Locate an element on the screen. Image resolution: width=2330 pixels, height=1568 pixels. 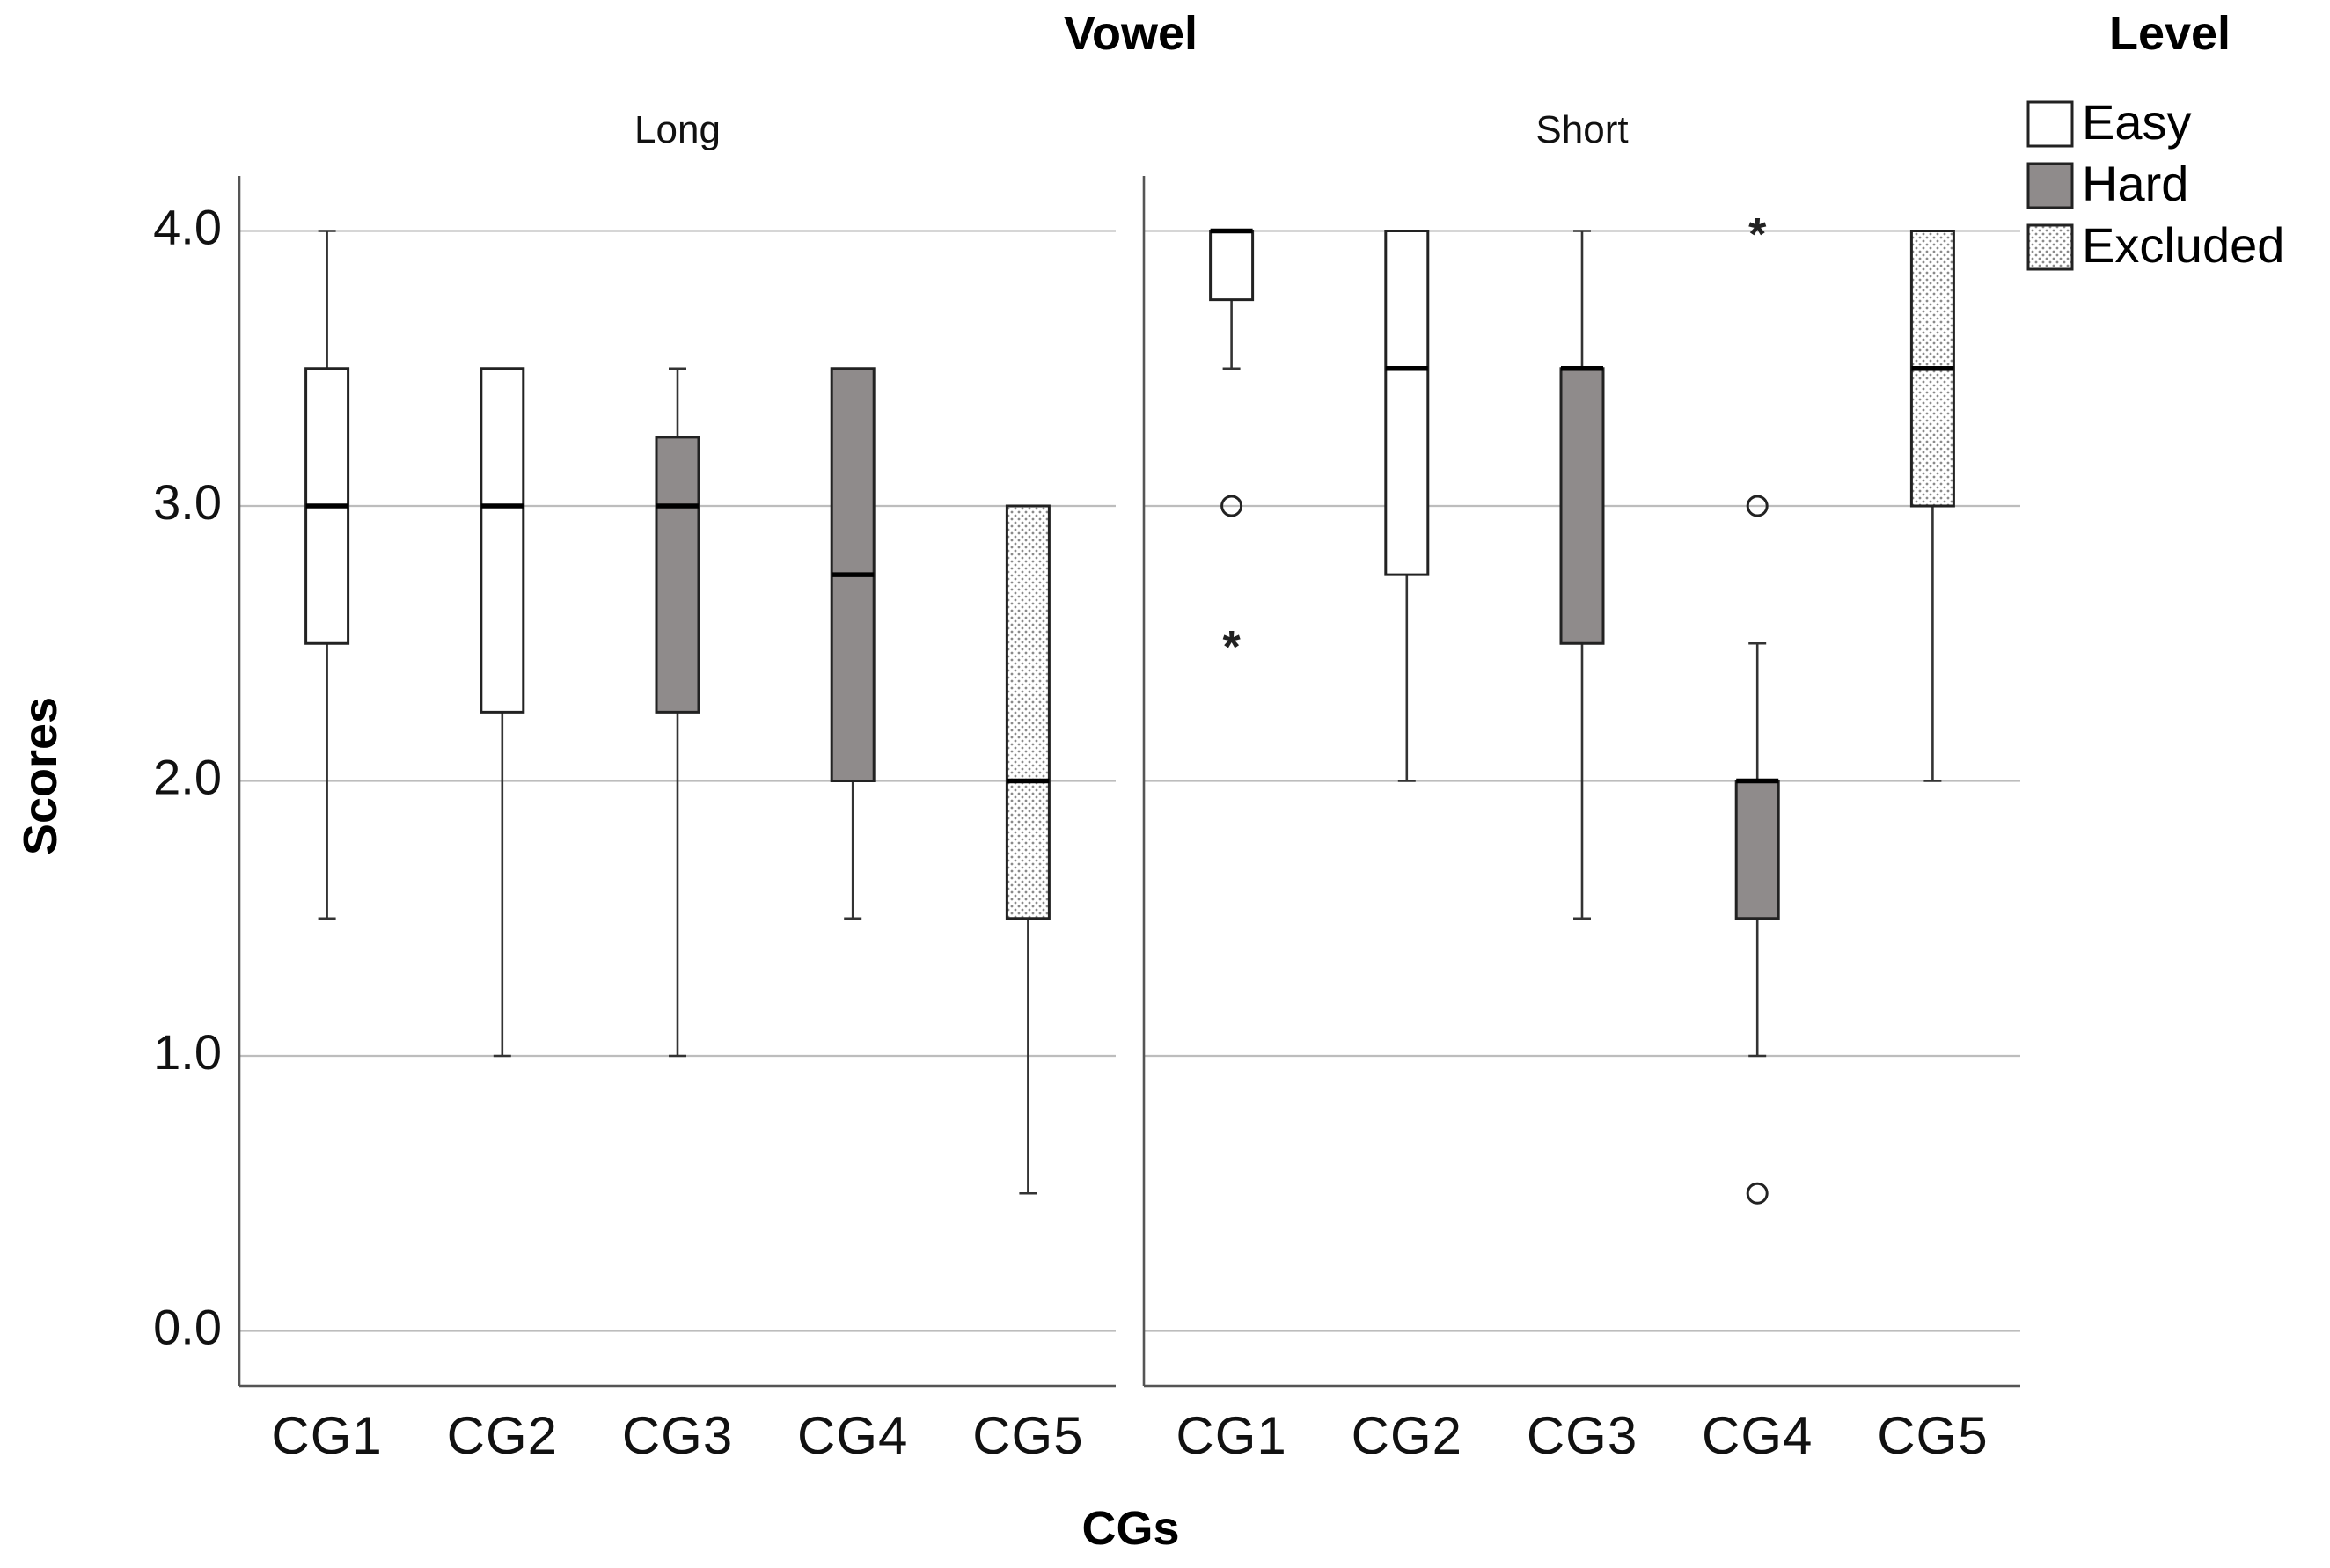
legend-swatch-hard is located at coordinates (2050, 186).